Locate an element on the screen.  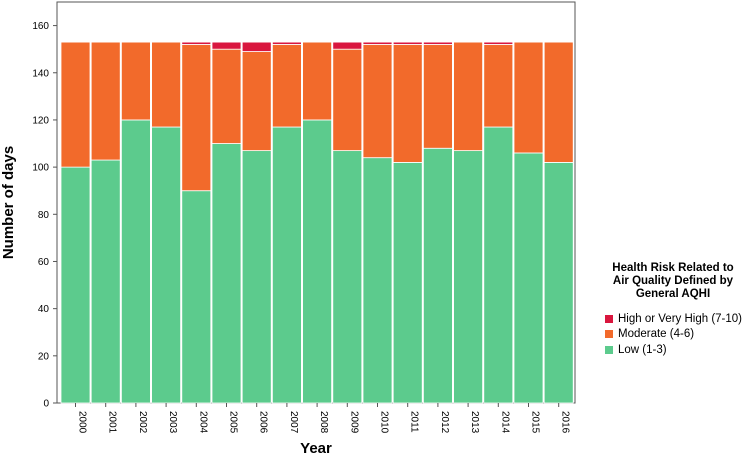
y-tick-label: 40 is located at coordinates (44, 309).